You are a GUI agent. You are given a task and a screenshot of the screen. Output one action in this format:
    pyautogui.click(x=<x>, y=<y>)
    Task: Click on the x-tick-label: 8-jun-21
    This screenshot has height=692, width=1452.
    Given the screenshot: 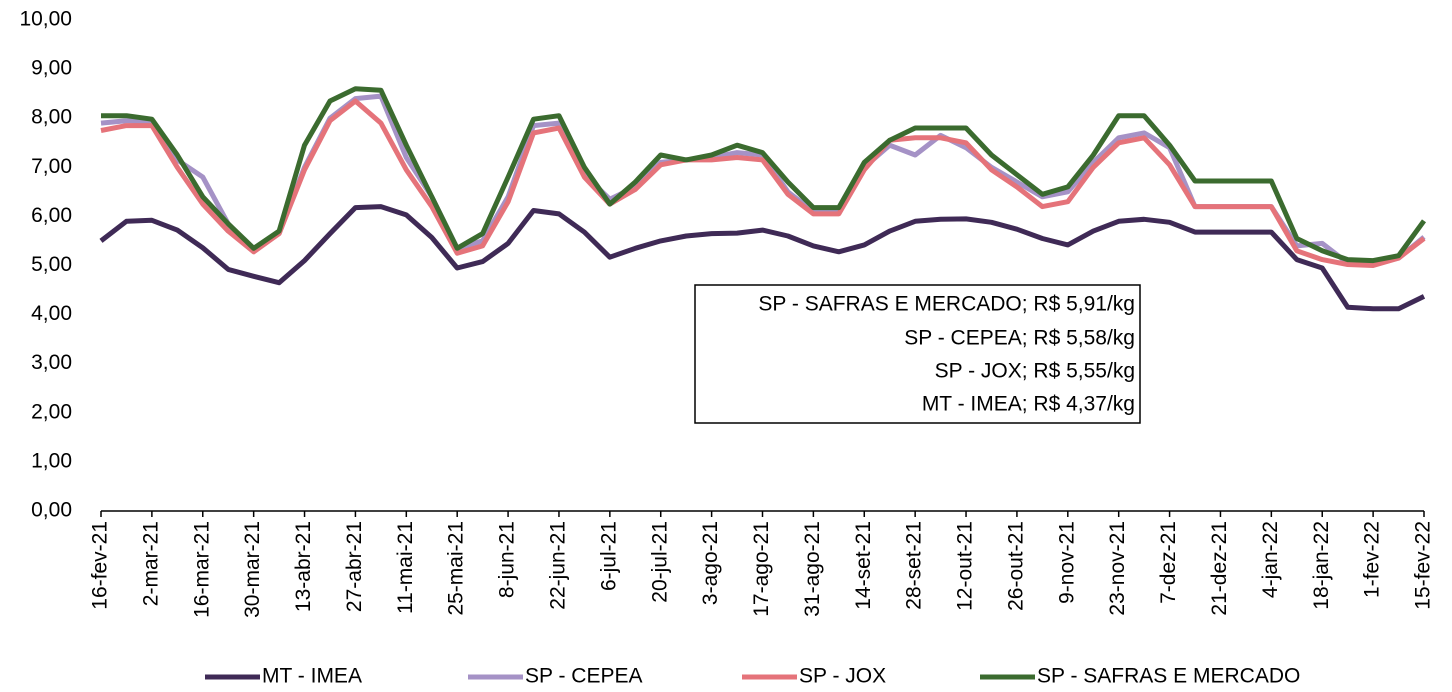 What is the action you would take?
    pyautogui.click(x=507, y=559)
    